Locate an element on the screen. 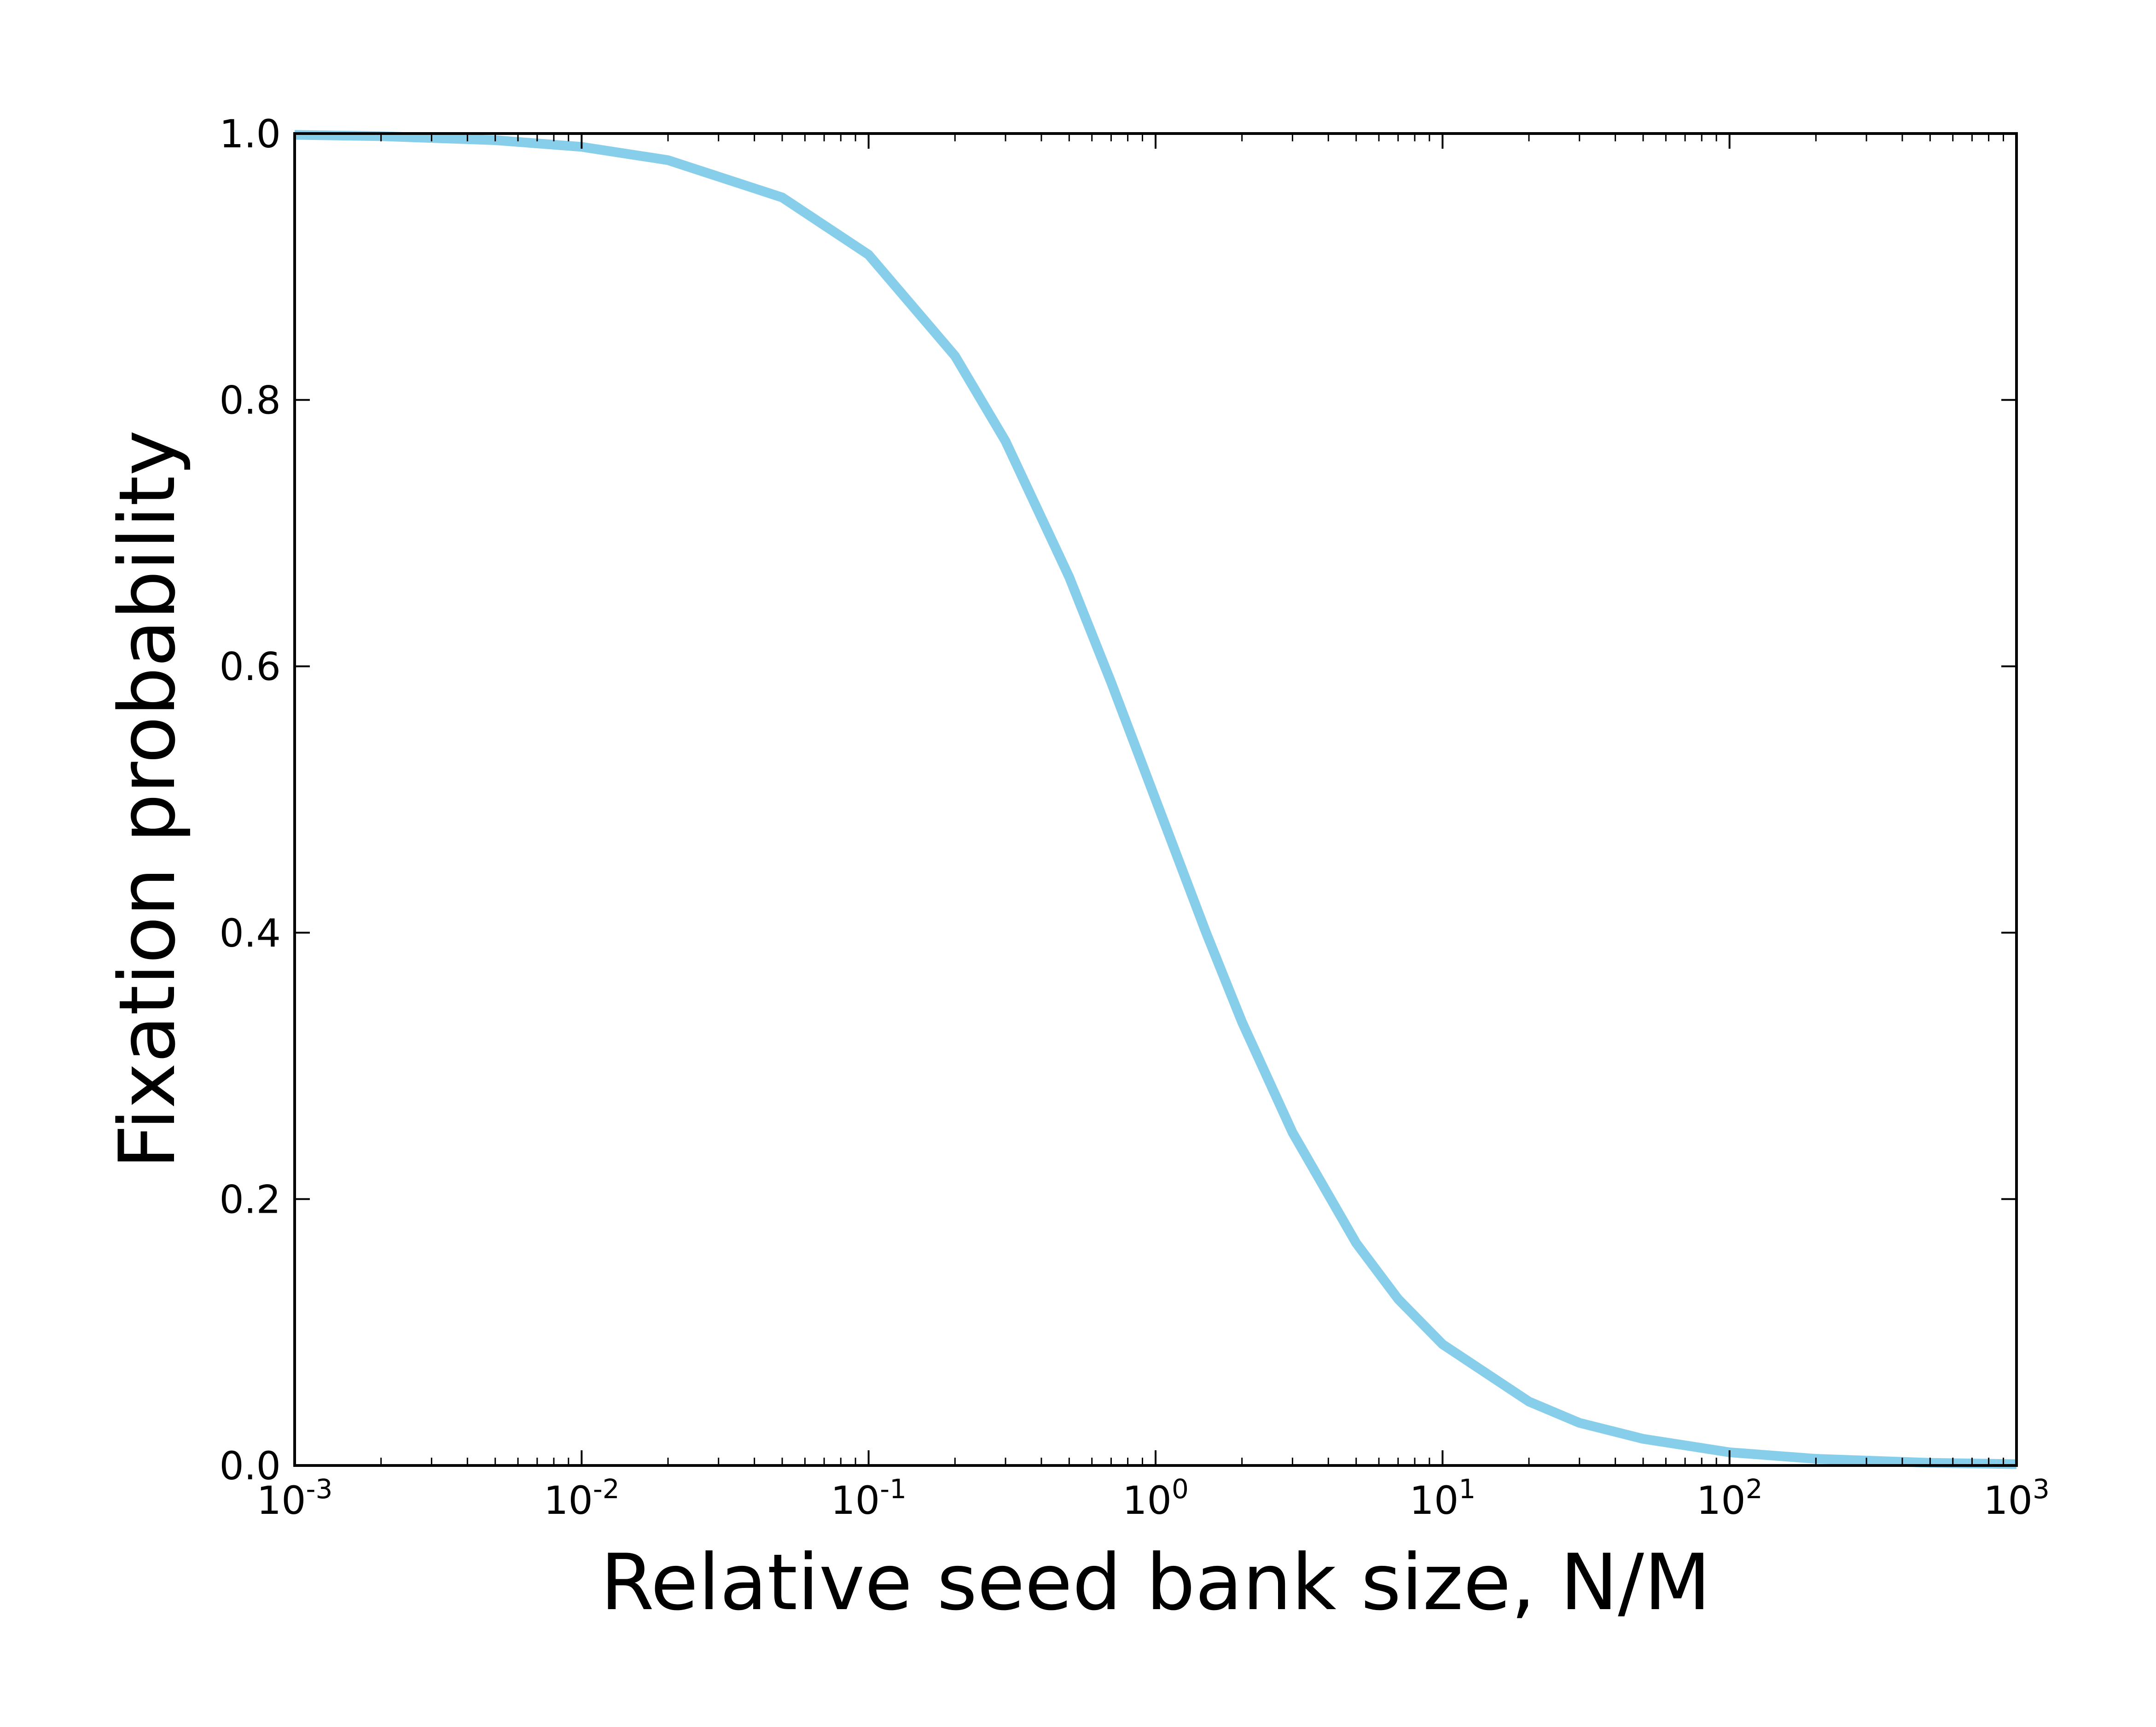 The height and width of the screenshot is (1727, 2156). y-tick-label: 1.0 is located at coordinates (250, 134).